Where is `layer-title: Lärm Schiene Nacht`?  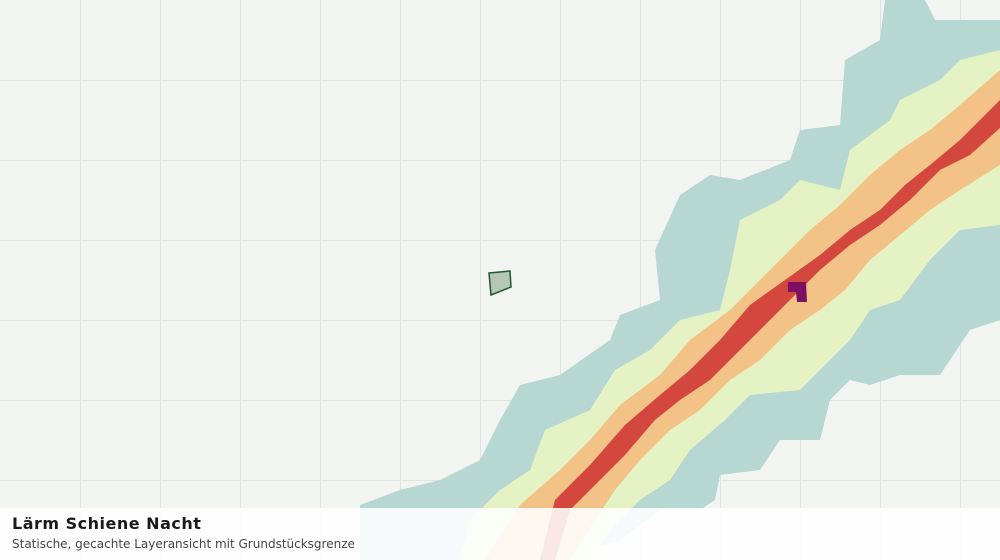
layer-title: Lärm Schiene Nacht is located at coordinates (107, 523).